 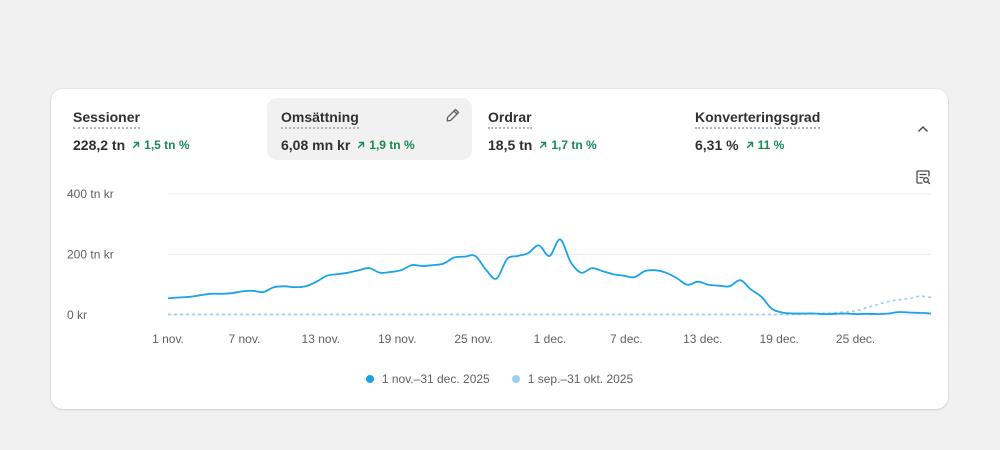 What do you see at coordinates (717, 145) in the screenshot?
I see `metric-value: 6,31 %` at bounding box center [717, 145].